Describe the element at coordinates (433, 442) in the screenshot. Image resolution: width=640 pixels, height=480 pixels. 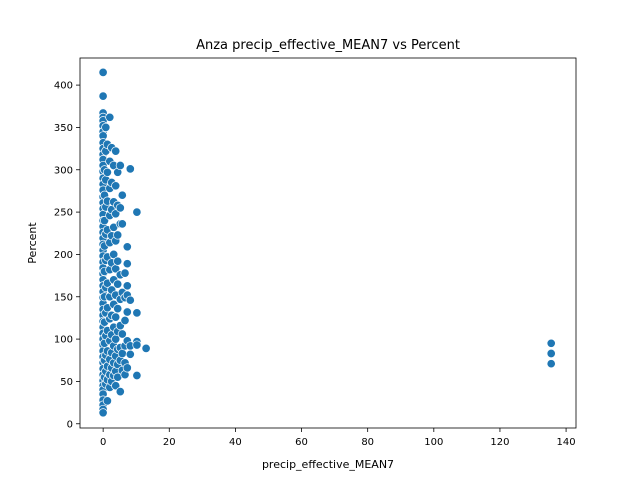
I see `x-tick-label: 100` at that location.